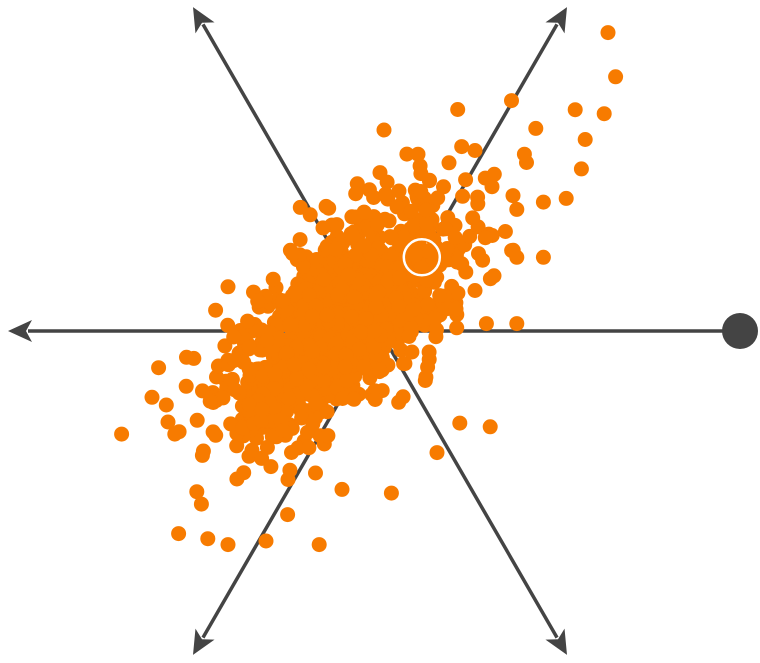  I want to click on selected-point-ring, so click(422, 257).